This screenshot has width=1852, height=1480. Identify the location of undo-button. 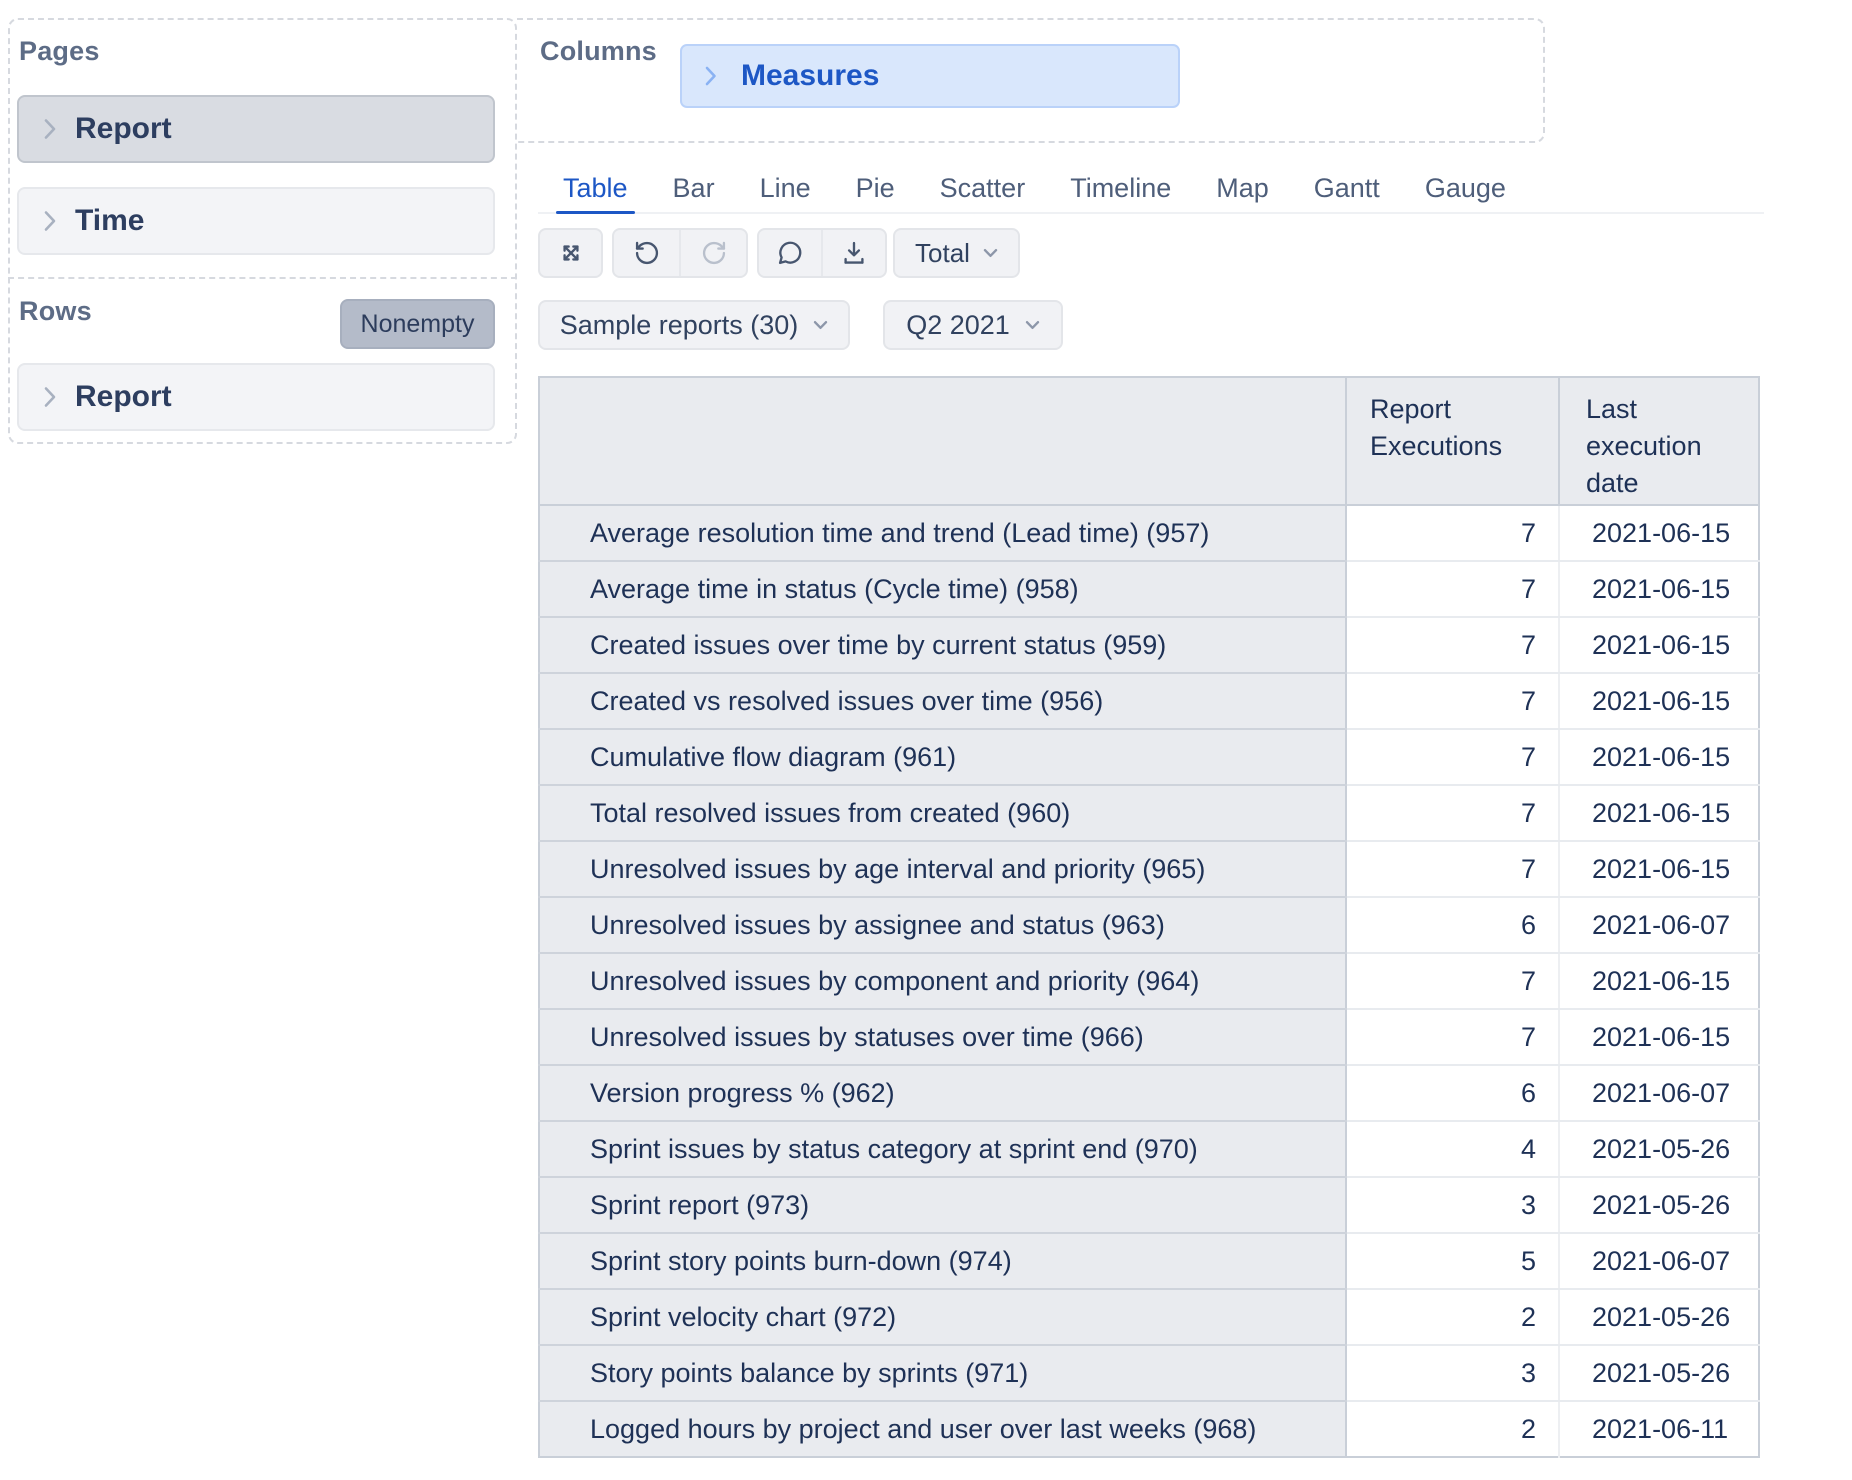
(646, 253).